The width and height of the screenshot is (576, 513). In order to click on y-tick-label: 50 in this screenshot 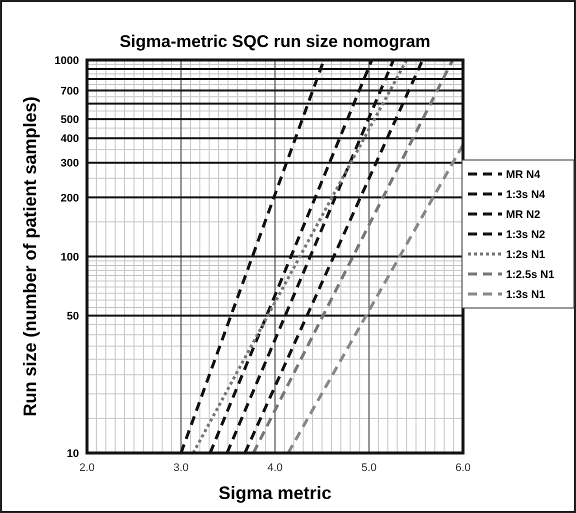, I will do `click(72, 316)`.